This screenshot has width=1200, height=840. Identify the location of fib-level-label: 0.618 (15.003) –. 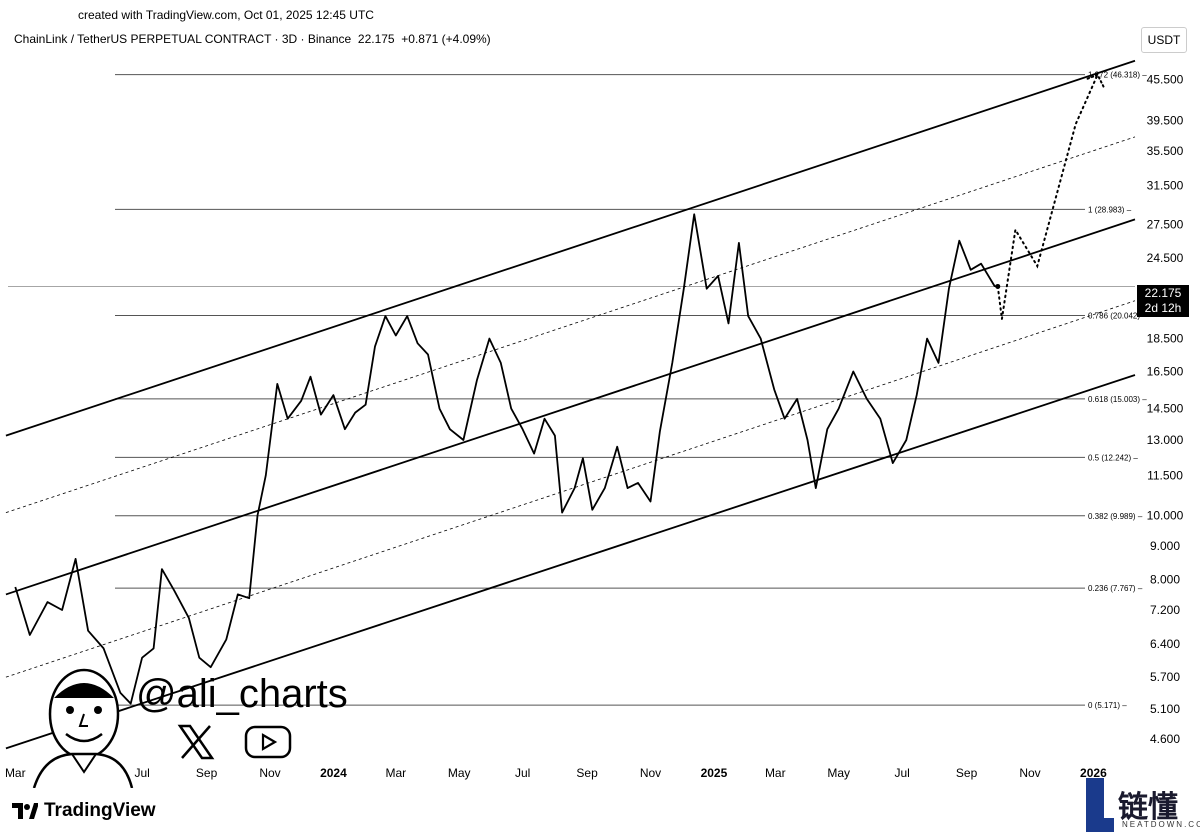
(1117, 399).